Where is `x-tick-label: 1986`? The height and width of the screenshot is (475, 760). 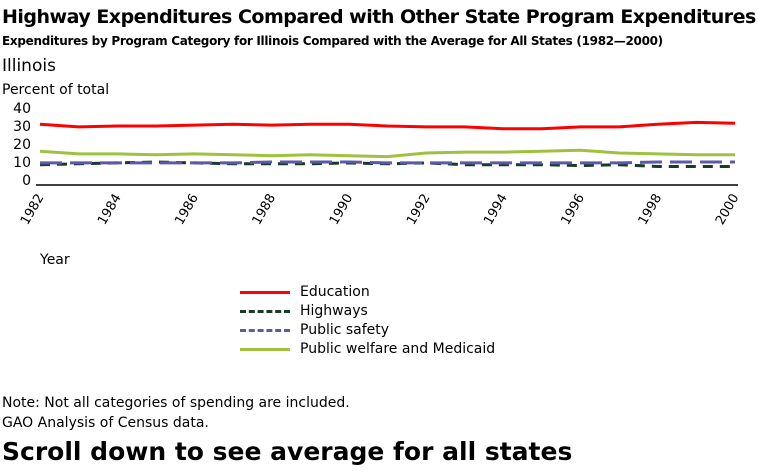
x-tick-label: 1986 is located at coordinates (187, 210).